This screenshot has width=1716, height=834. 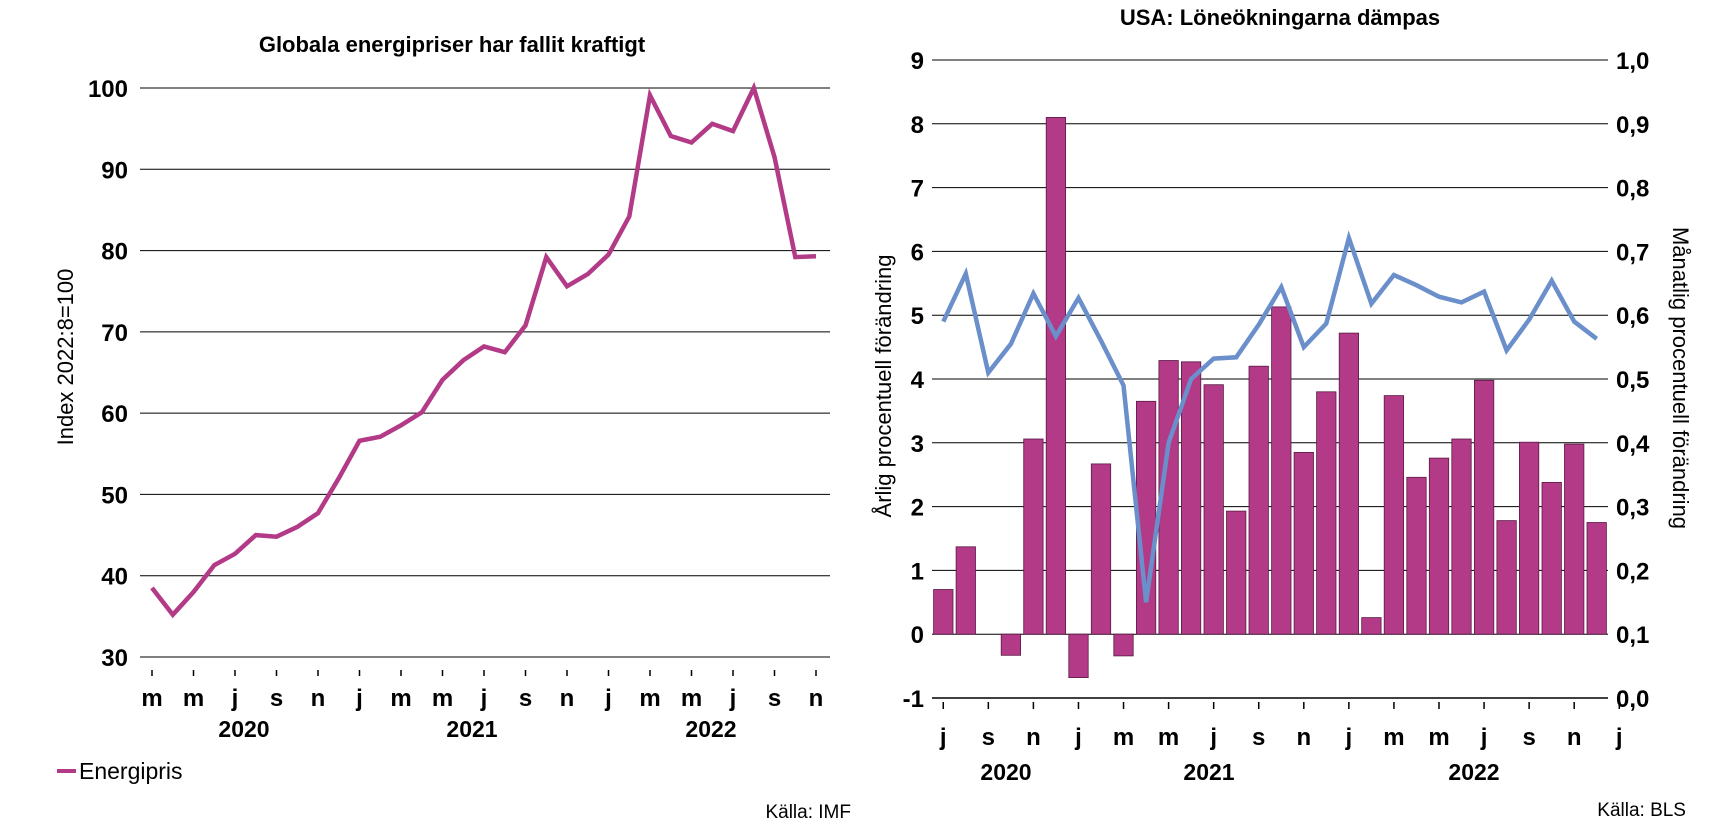 What do you see at coordinates (1574, 737) in the screenshot?
I see `right-x-tick-label: n` at bounding box center [1574, 737].